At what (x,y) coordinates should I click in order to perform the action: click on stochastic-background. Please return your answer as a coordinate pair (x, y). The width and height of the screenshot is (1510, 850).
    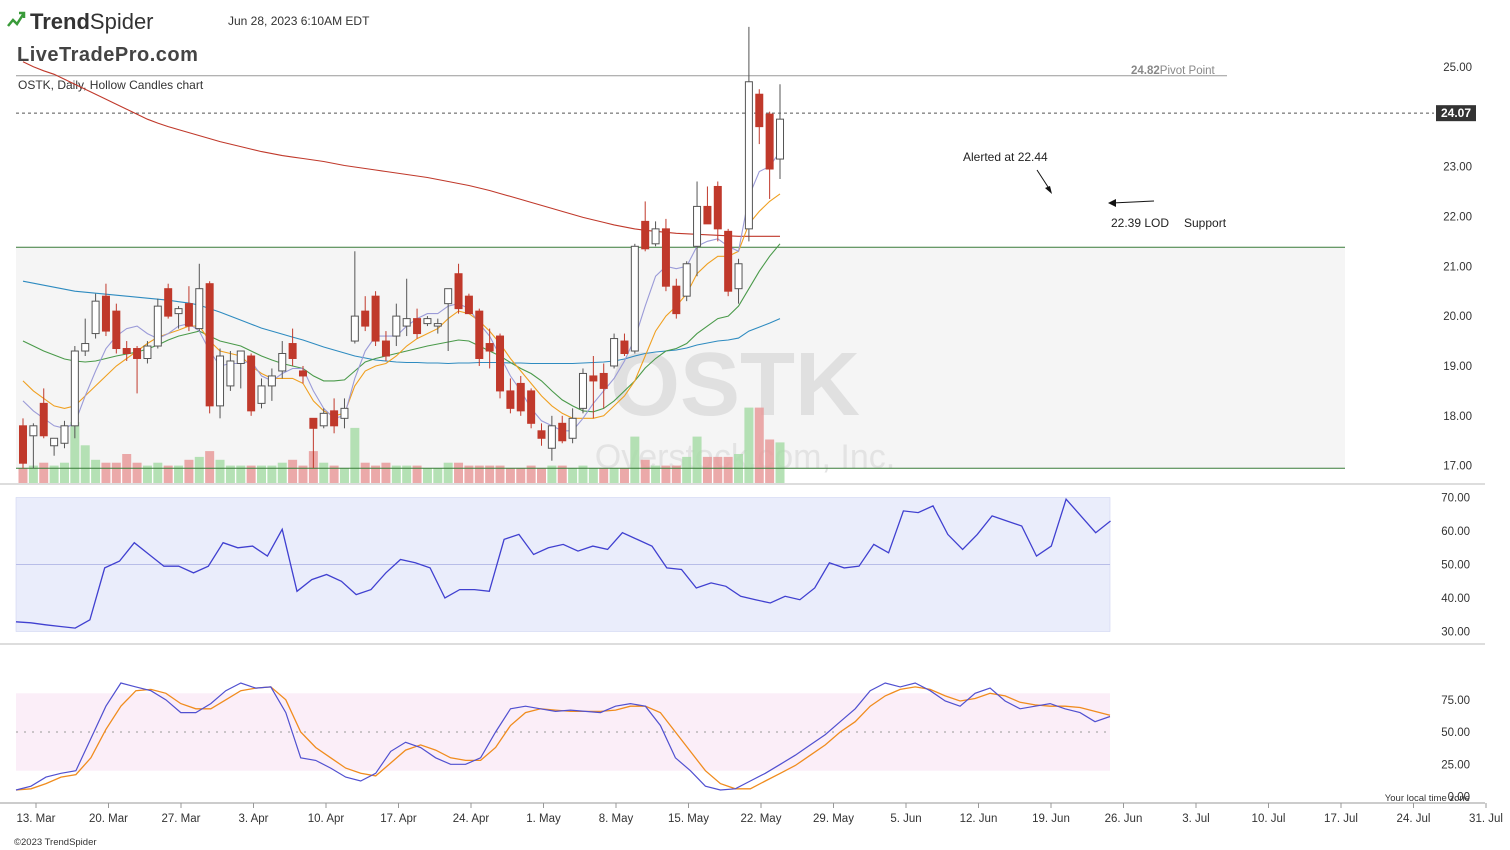
    Looking at the image, I should click on (563, 732).